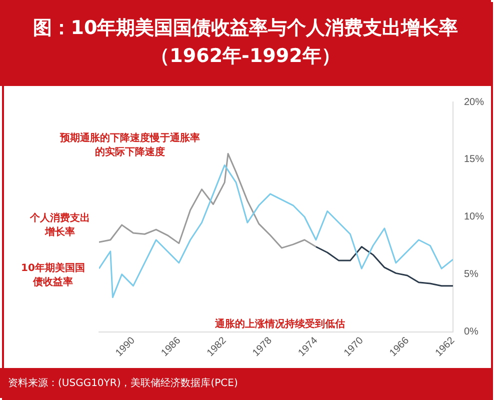  What do you see at coordinates (474, 160) in the screenshot?
I see `y-tick-label: 15%` at bounding box center [474, 160].